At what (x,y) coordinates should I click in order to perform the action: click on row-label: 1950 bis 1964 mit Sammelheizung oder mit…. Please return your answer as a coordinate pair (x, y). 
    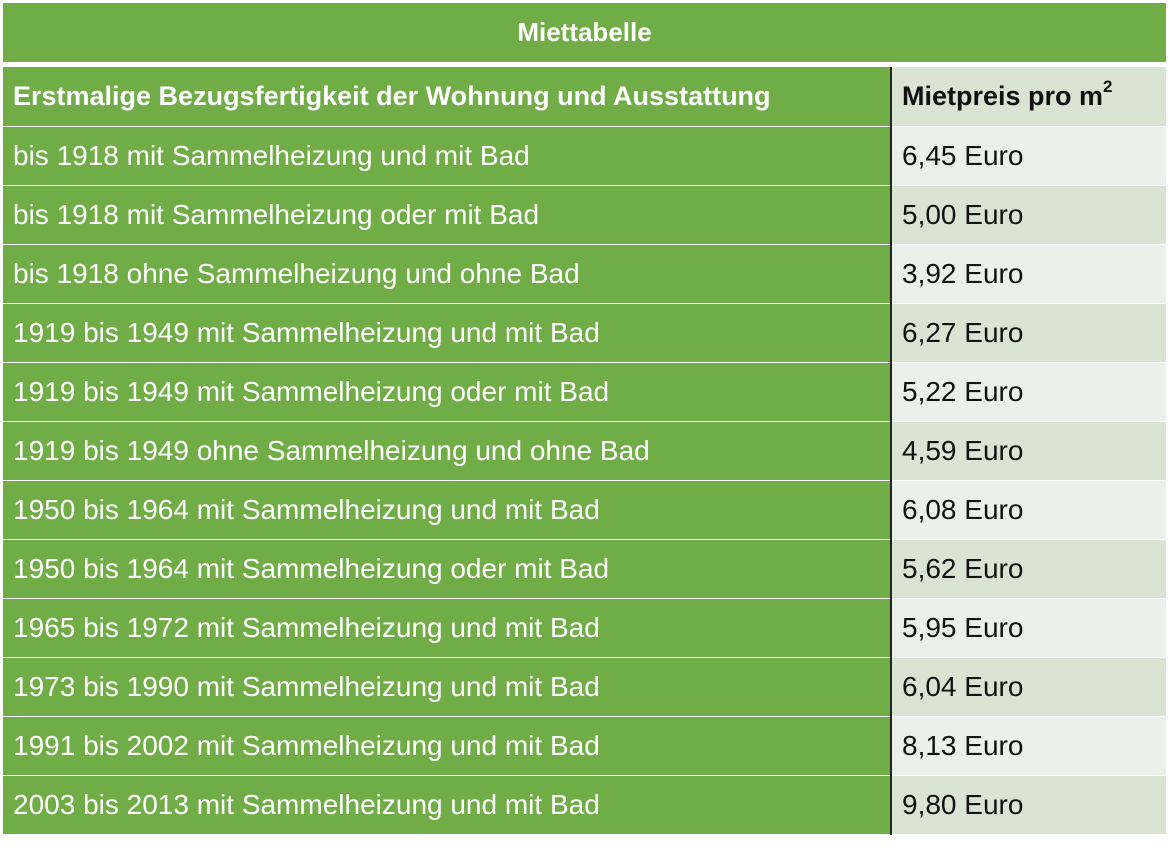
    Looking at the image, I should click on (447, 569).